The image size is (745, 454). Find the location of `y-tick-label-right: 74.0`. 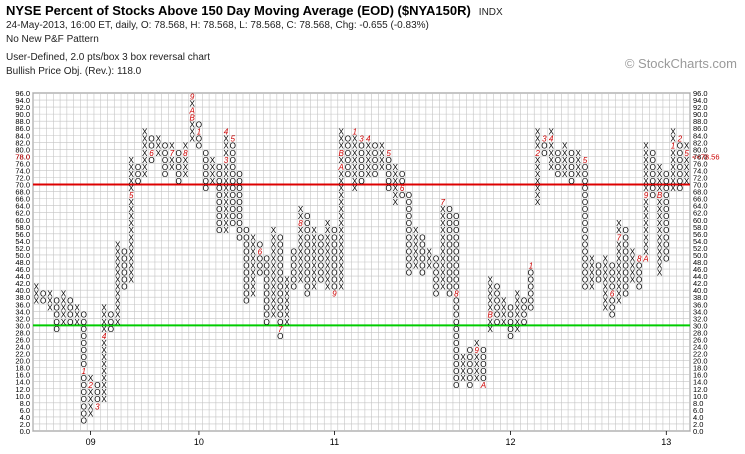

y-tick-label-right: 74.0 is located at coordinates (700, 170).